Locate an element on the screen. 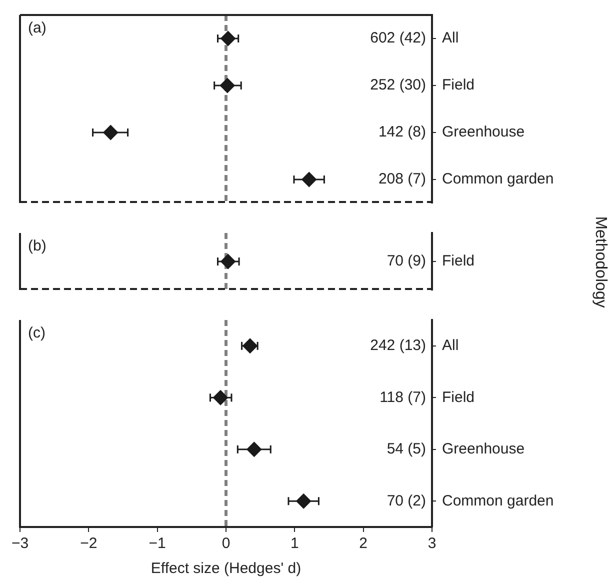  chart-title: (c) is located at coordinates (37, 333).